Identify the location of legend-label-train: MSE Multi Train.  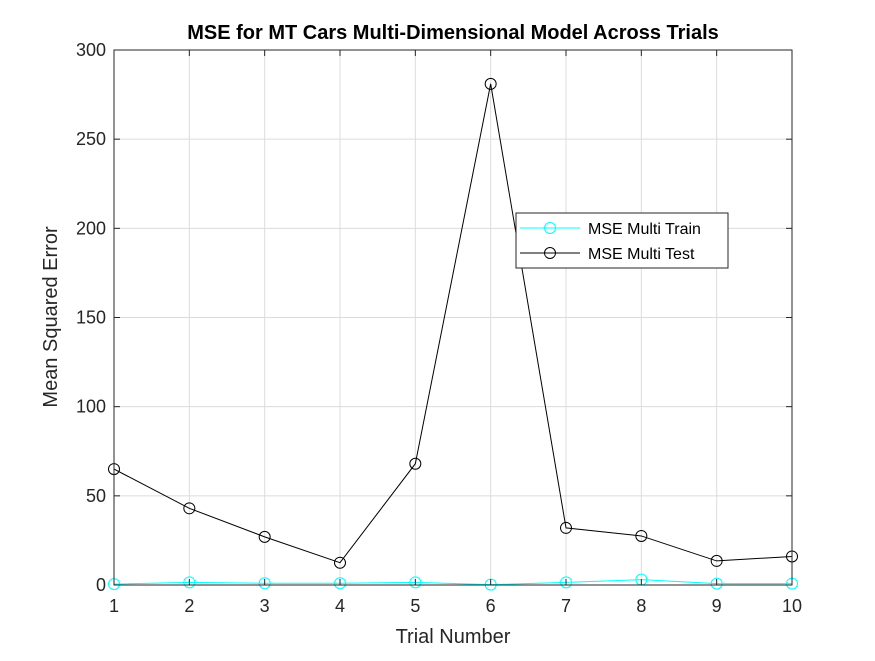
(644, 229).